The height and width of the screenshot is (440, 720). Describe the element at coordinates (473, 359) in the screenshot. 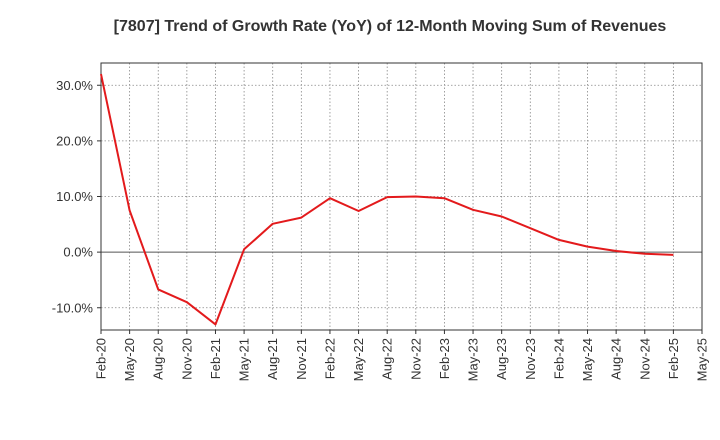

I see `x-tick-label: May-23` at that location.